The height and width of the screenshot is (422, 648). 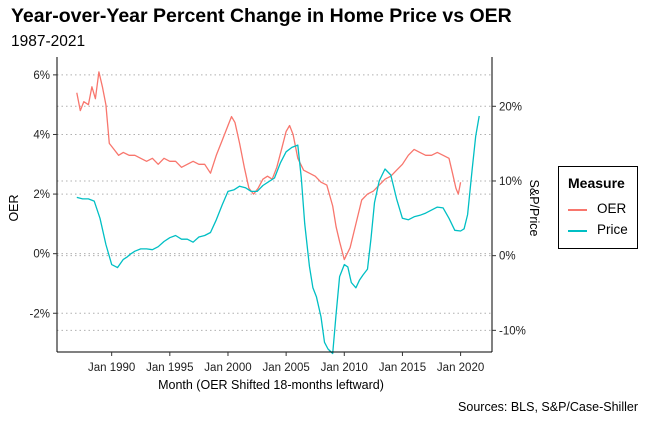 I want to click on y2-tick-label: 10%, so click(x=510, y=182).